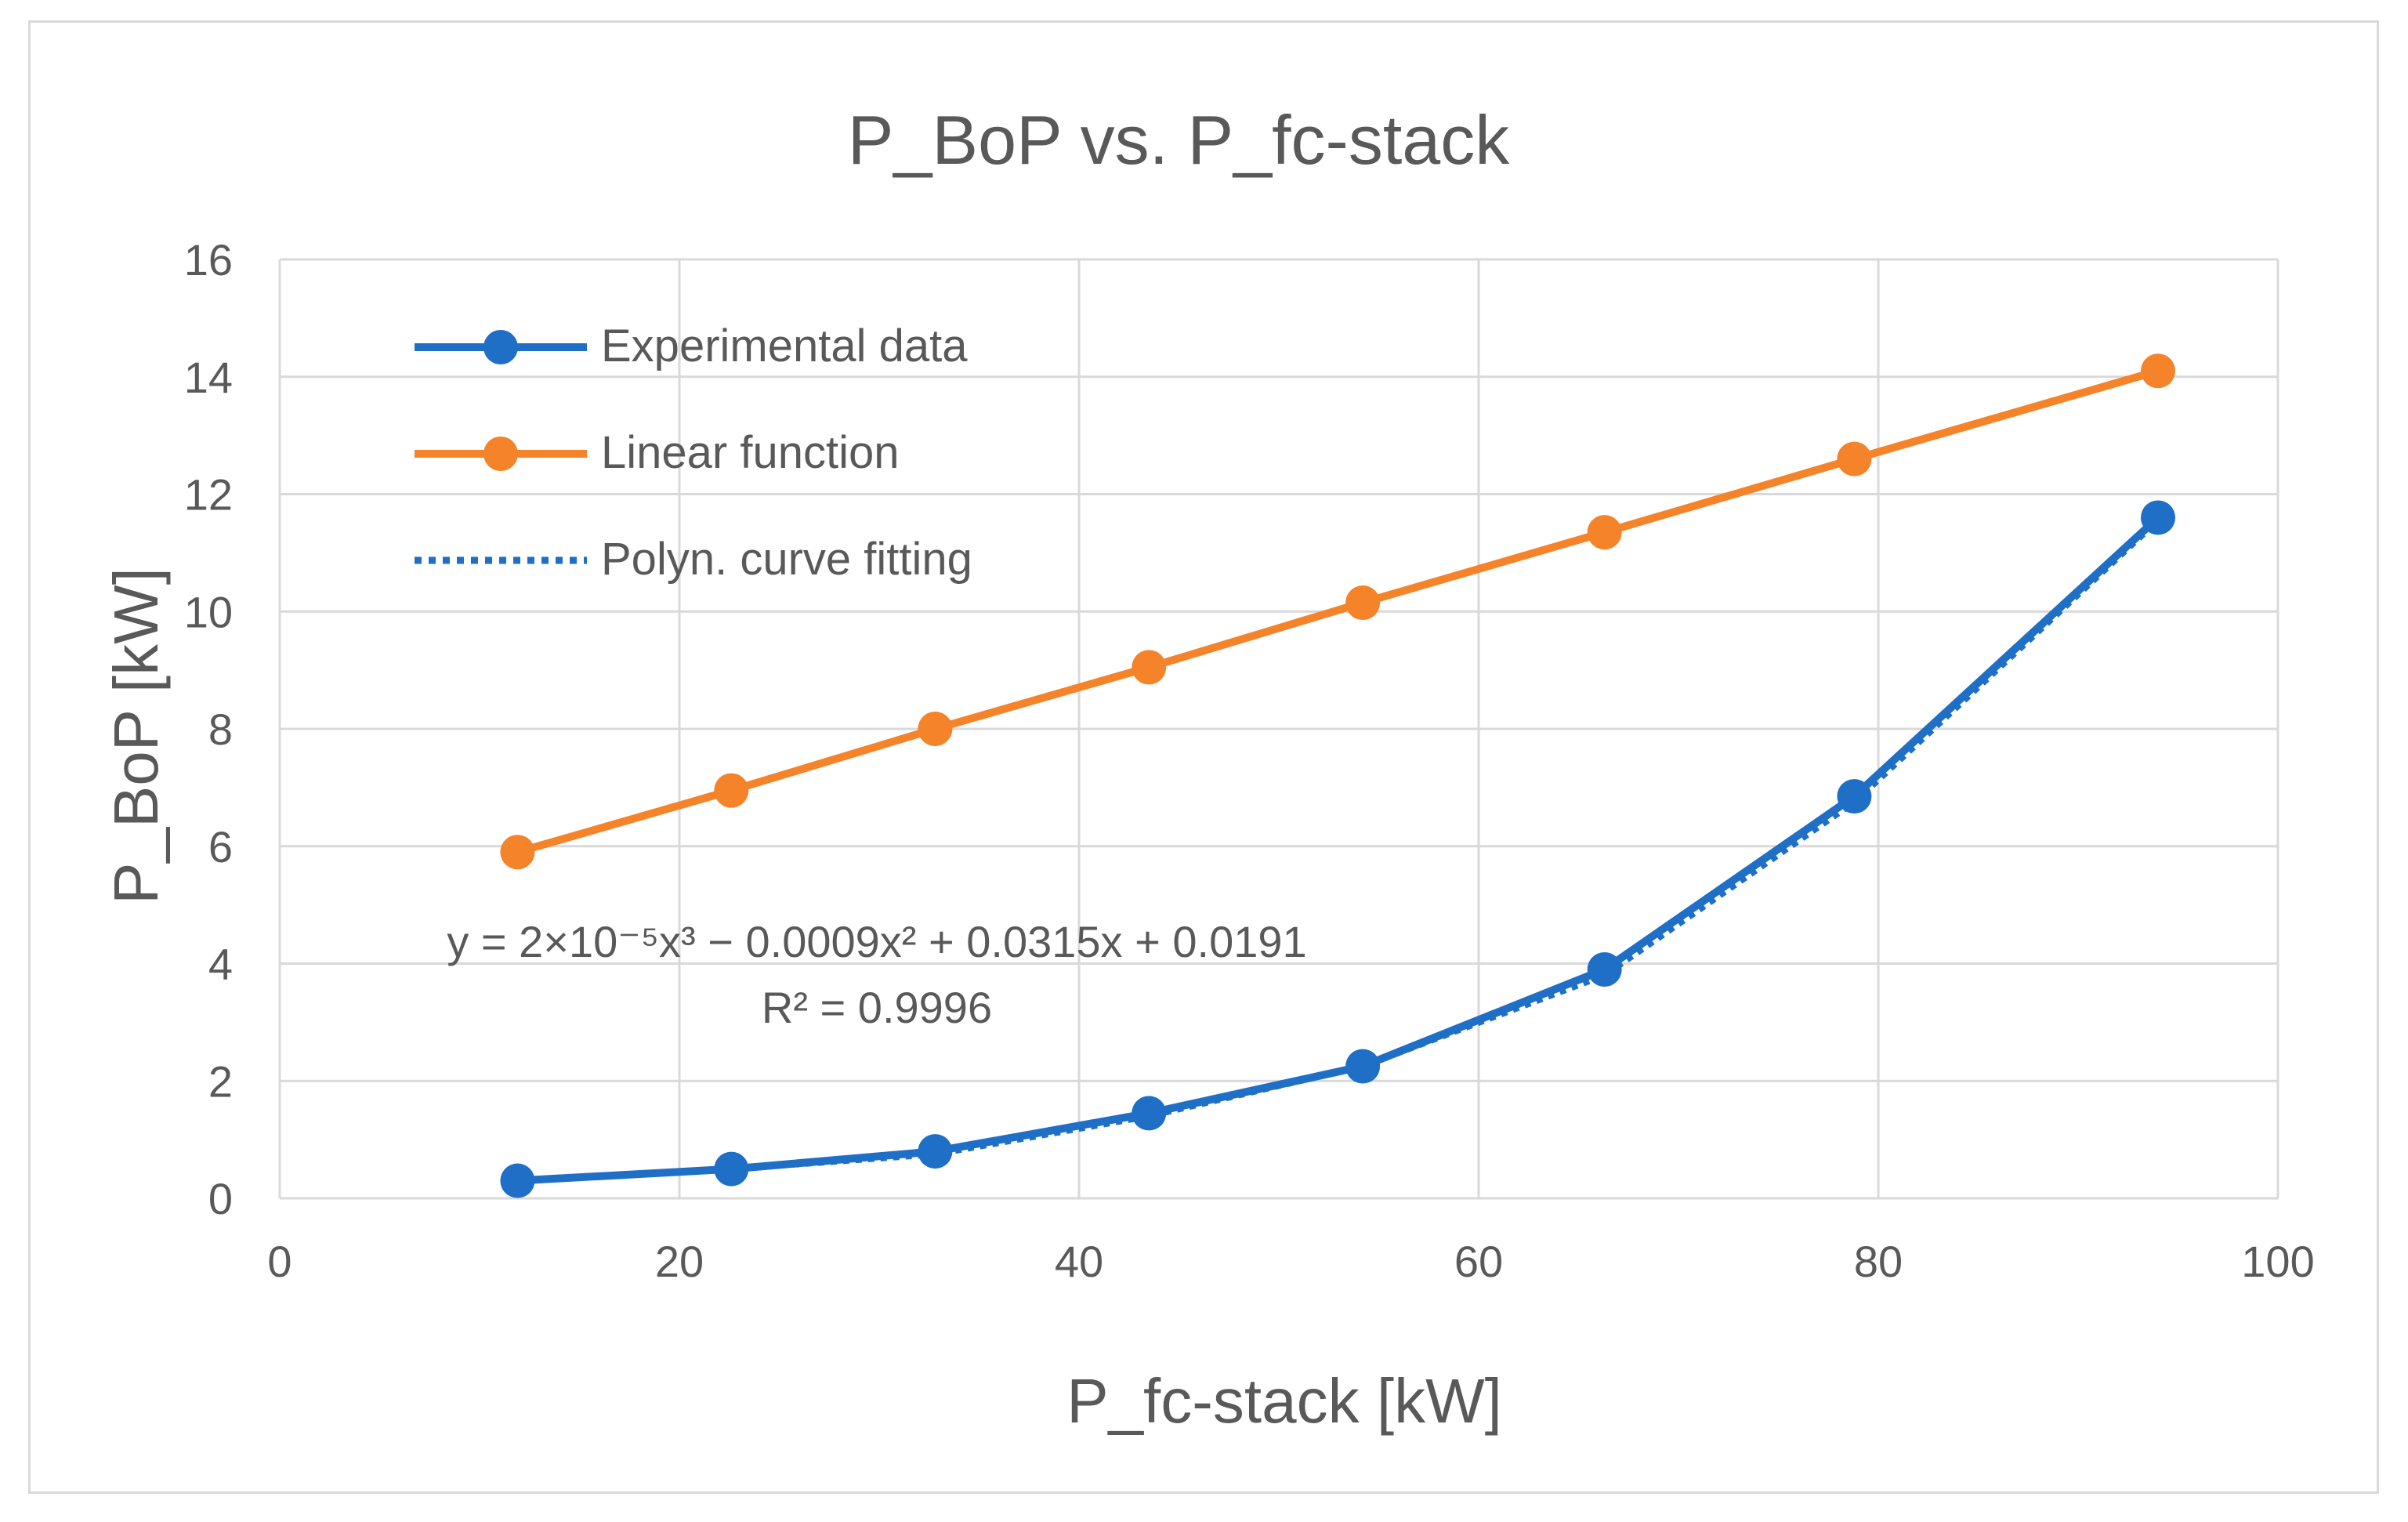  Describe the element at coordinates (2277, 1261) in the screenshot. I see `x-tick-label-100: 100` at that location.